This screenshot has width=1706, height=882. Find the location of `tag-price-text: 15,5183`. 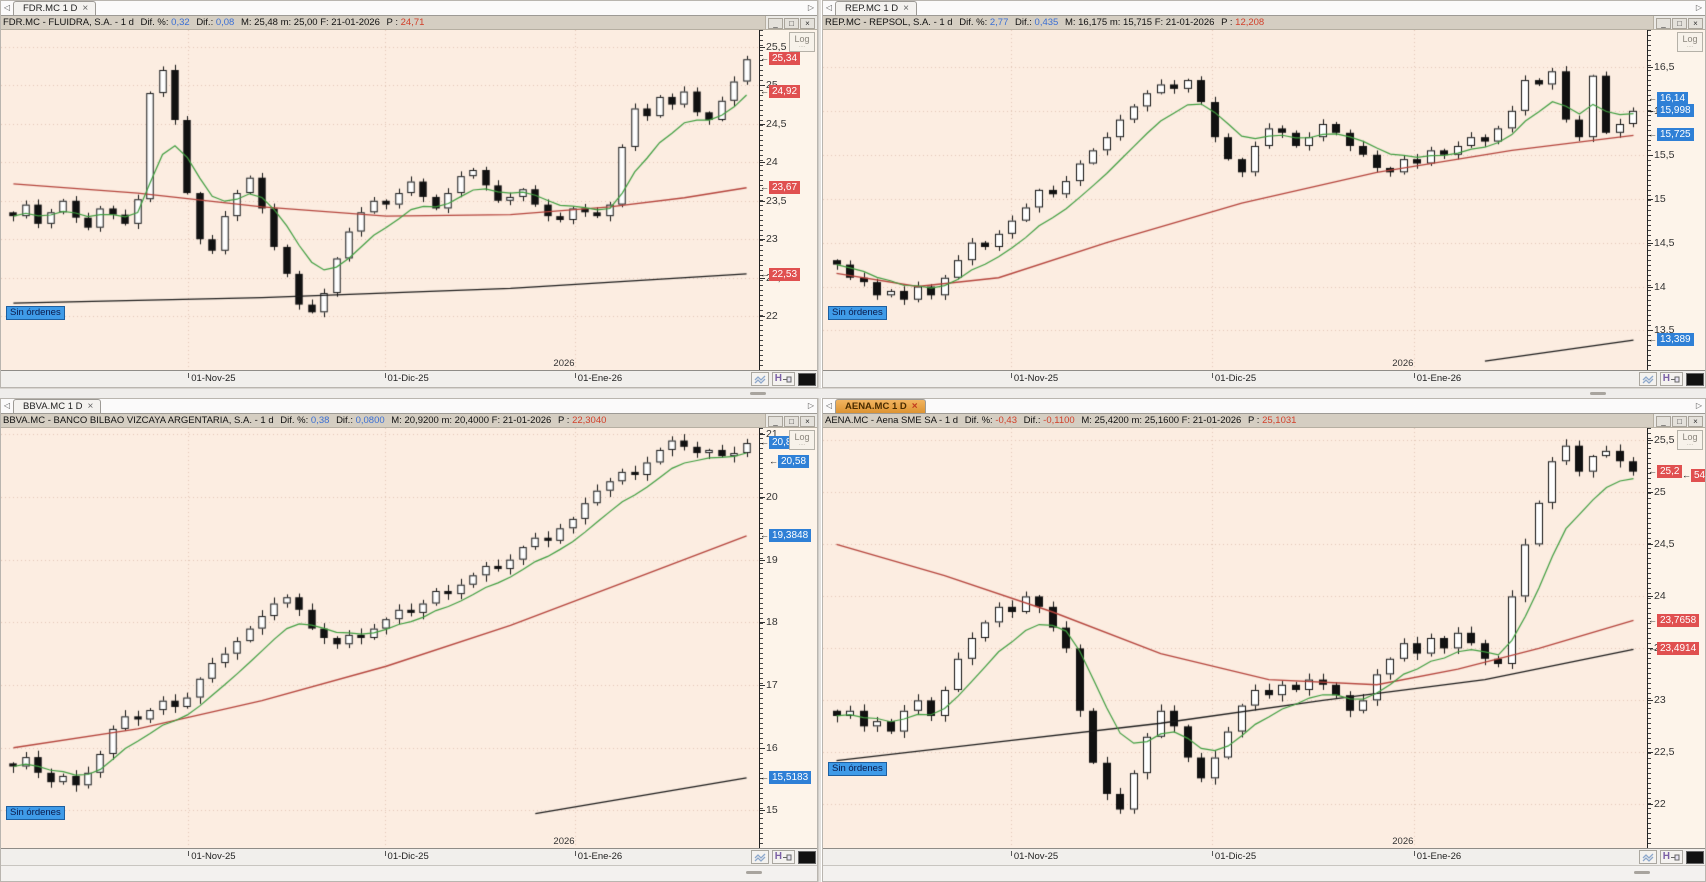

tag-price-text: 15,5183 is located at coordinates (790, 777).